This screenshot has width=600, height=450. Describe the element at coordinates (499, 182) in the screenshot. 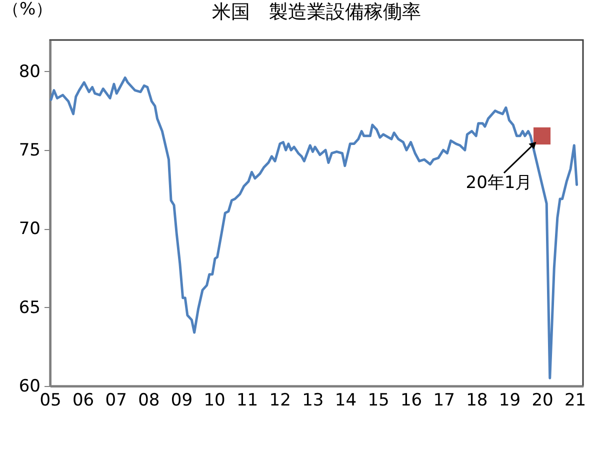

I see `annotation: 20年1月` at that location.